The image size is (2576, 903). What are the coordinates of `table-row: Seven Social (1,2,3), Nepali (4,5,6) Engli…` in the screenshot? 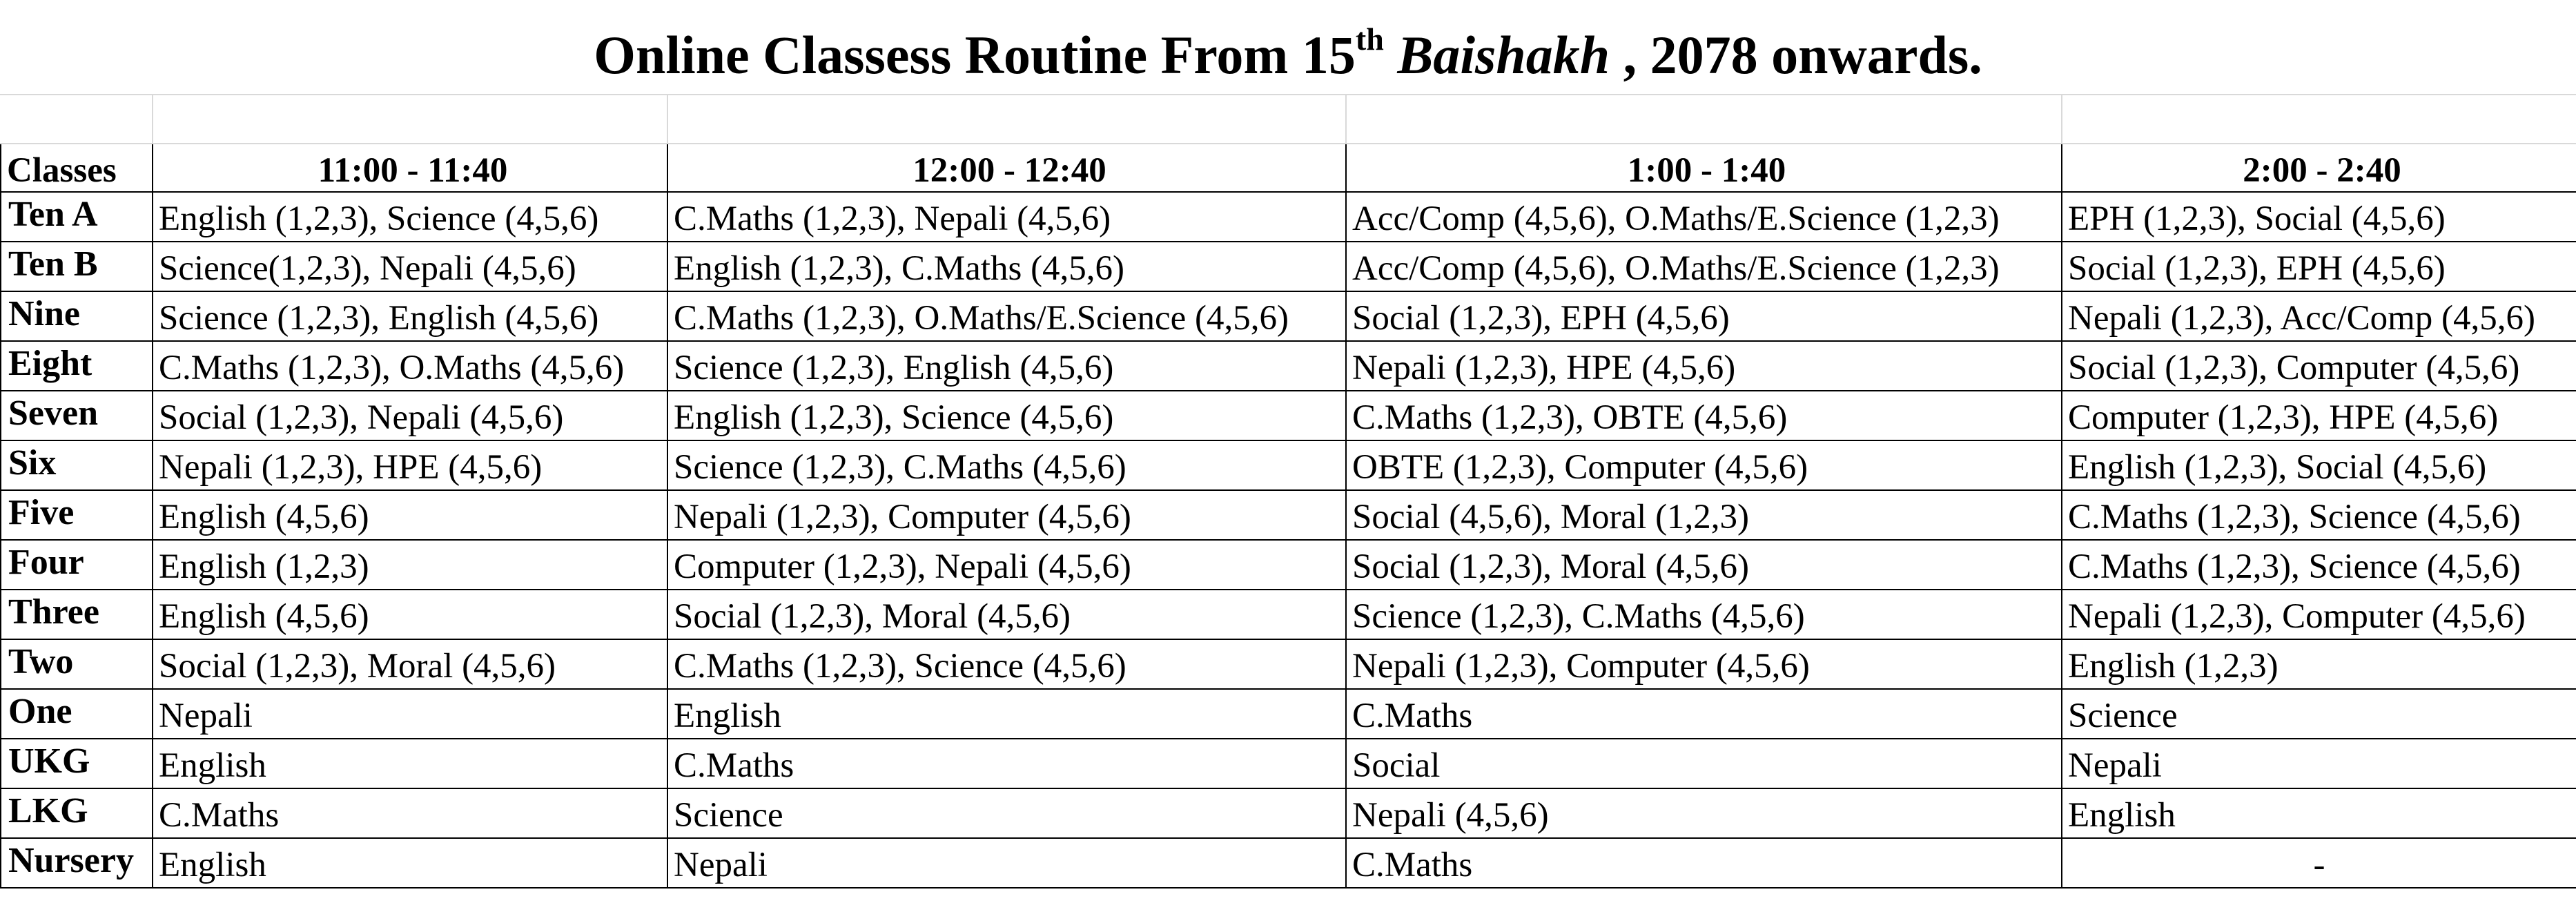 It's located at (1288, 415).